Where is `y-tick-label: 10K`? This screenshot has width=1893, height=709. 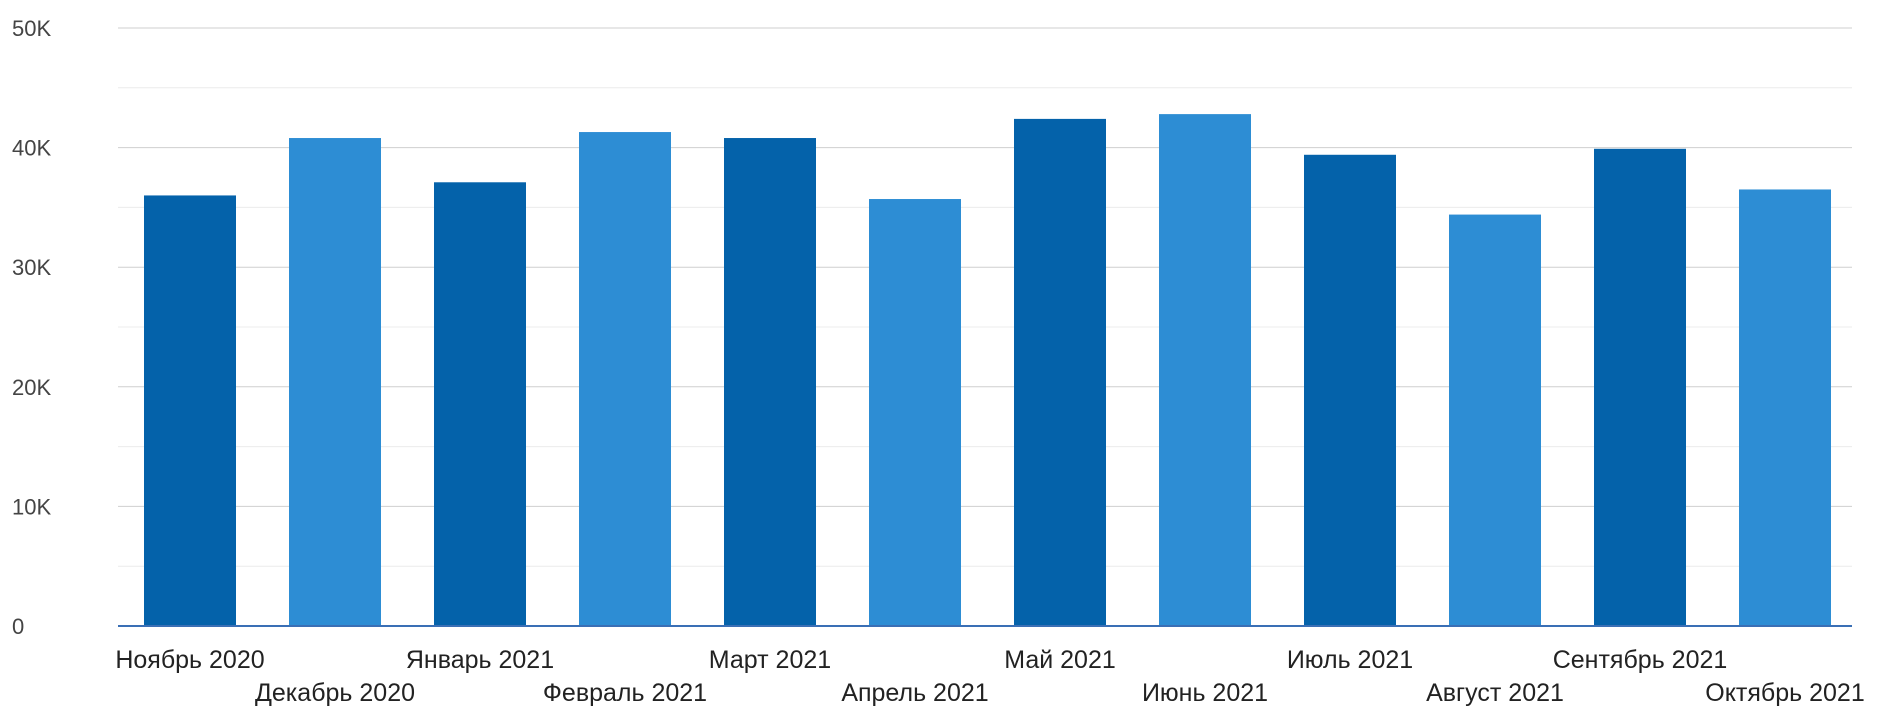
y-tick-label: 10K is located at coordinates (31, 506).